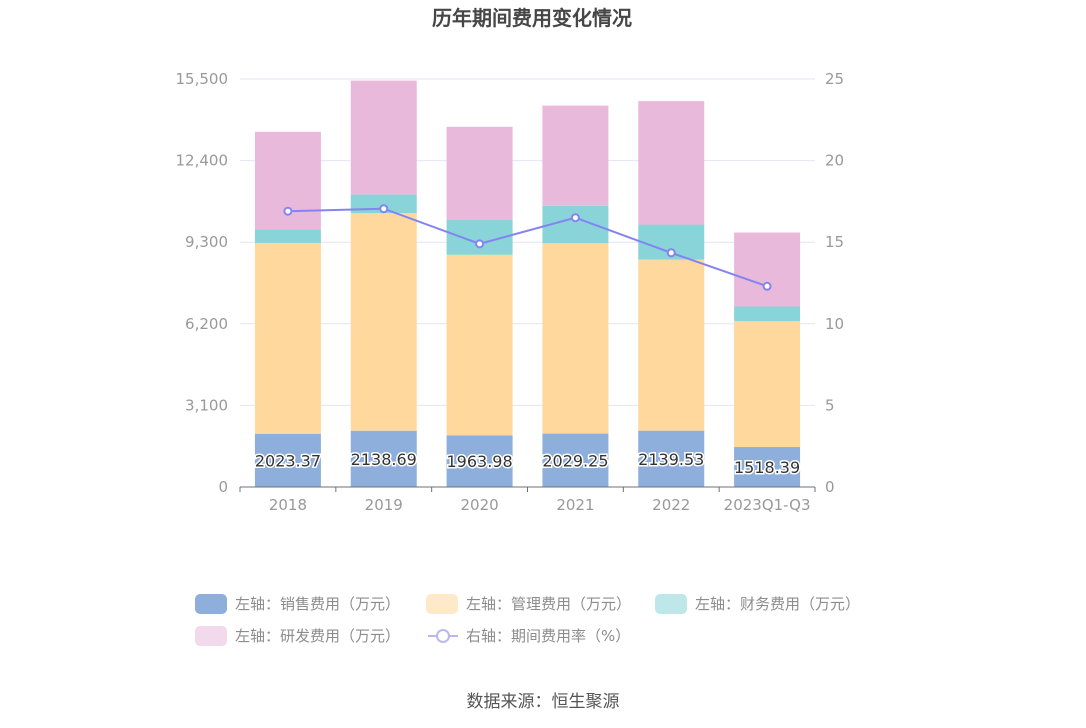 The width and height of the screenshot is (1086, 728). I want to click on left-axis-tick-label: 0, so click(223, 487).